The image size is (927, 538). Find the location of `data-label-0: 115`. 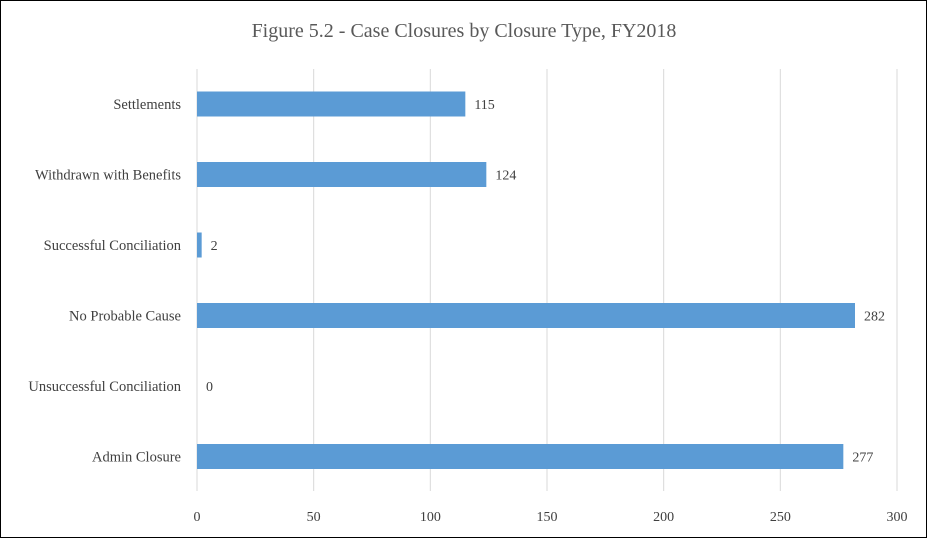

data-label-0: 115 is located at coordinates (484, 105).